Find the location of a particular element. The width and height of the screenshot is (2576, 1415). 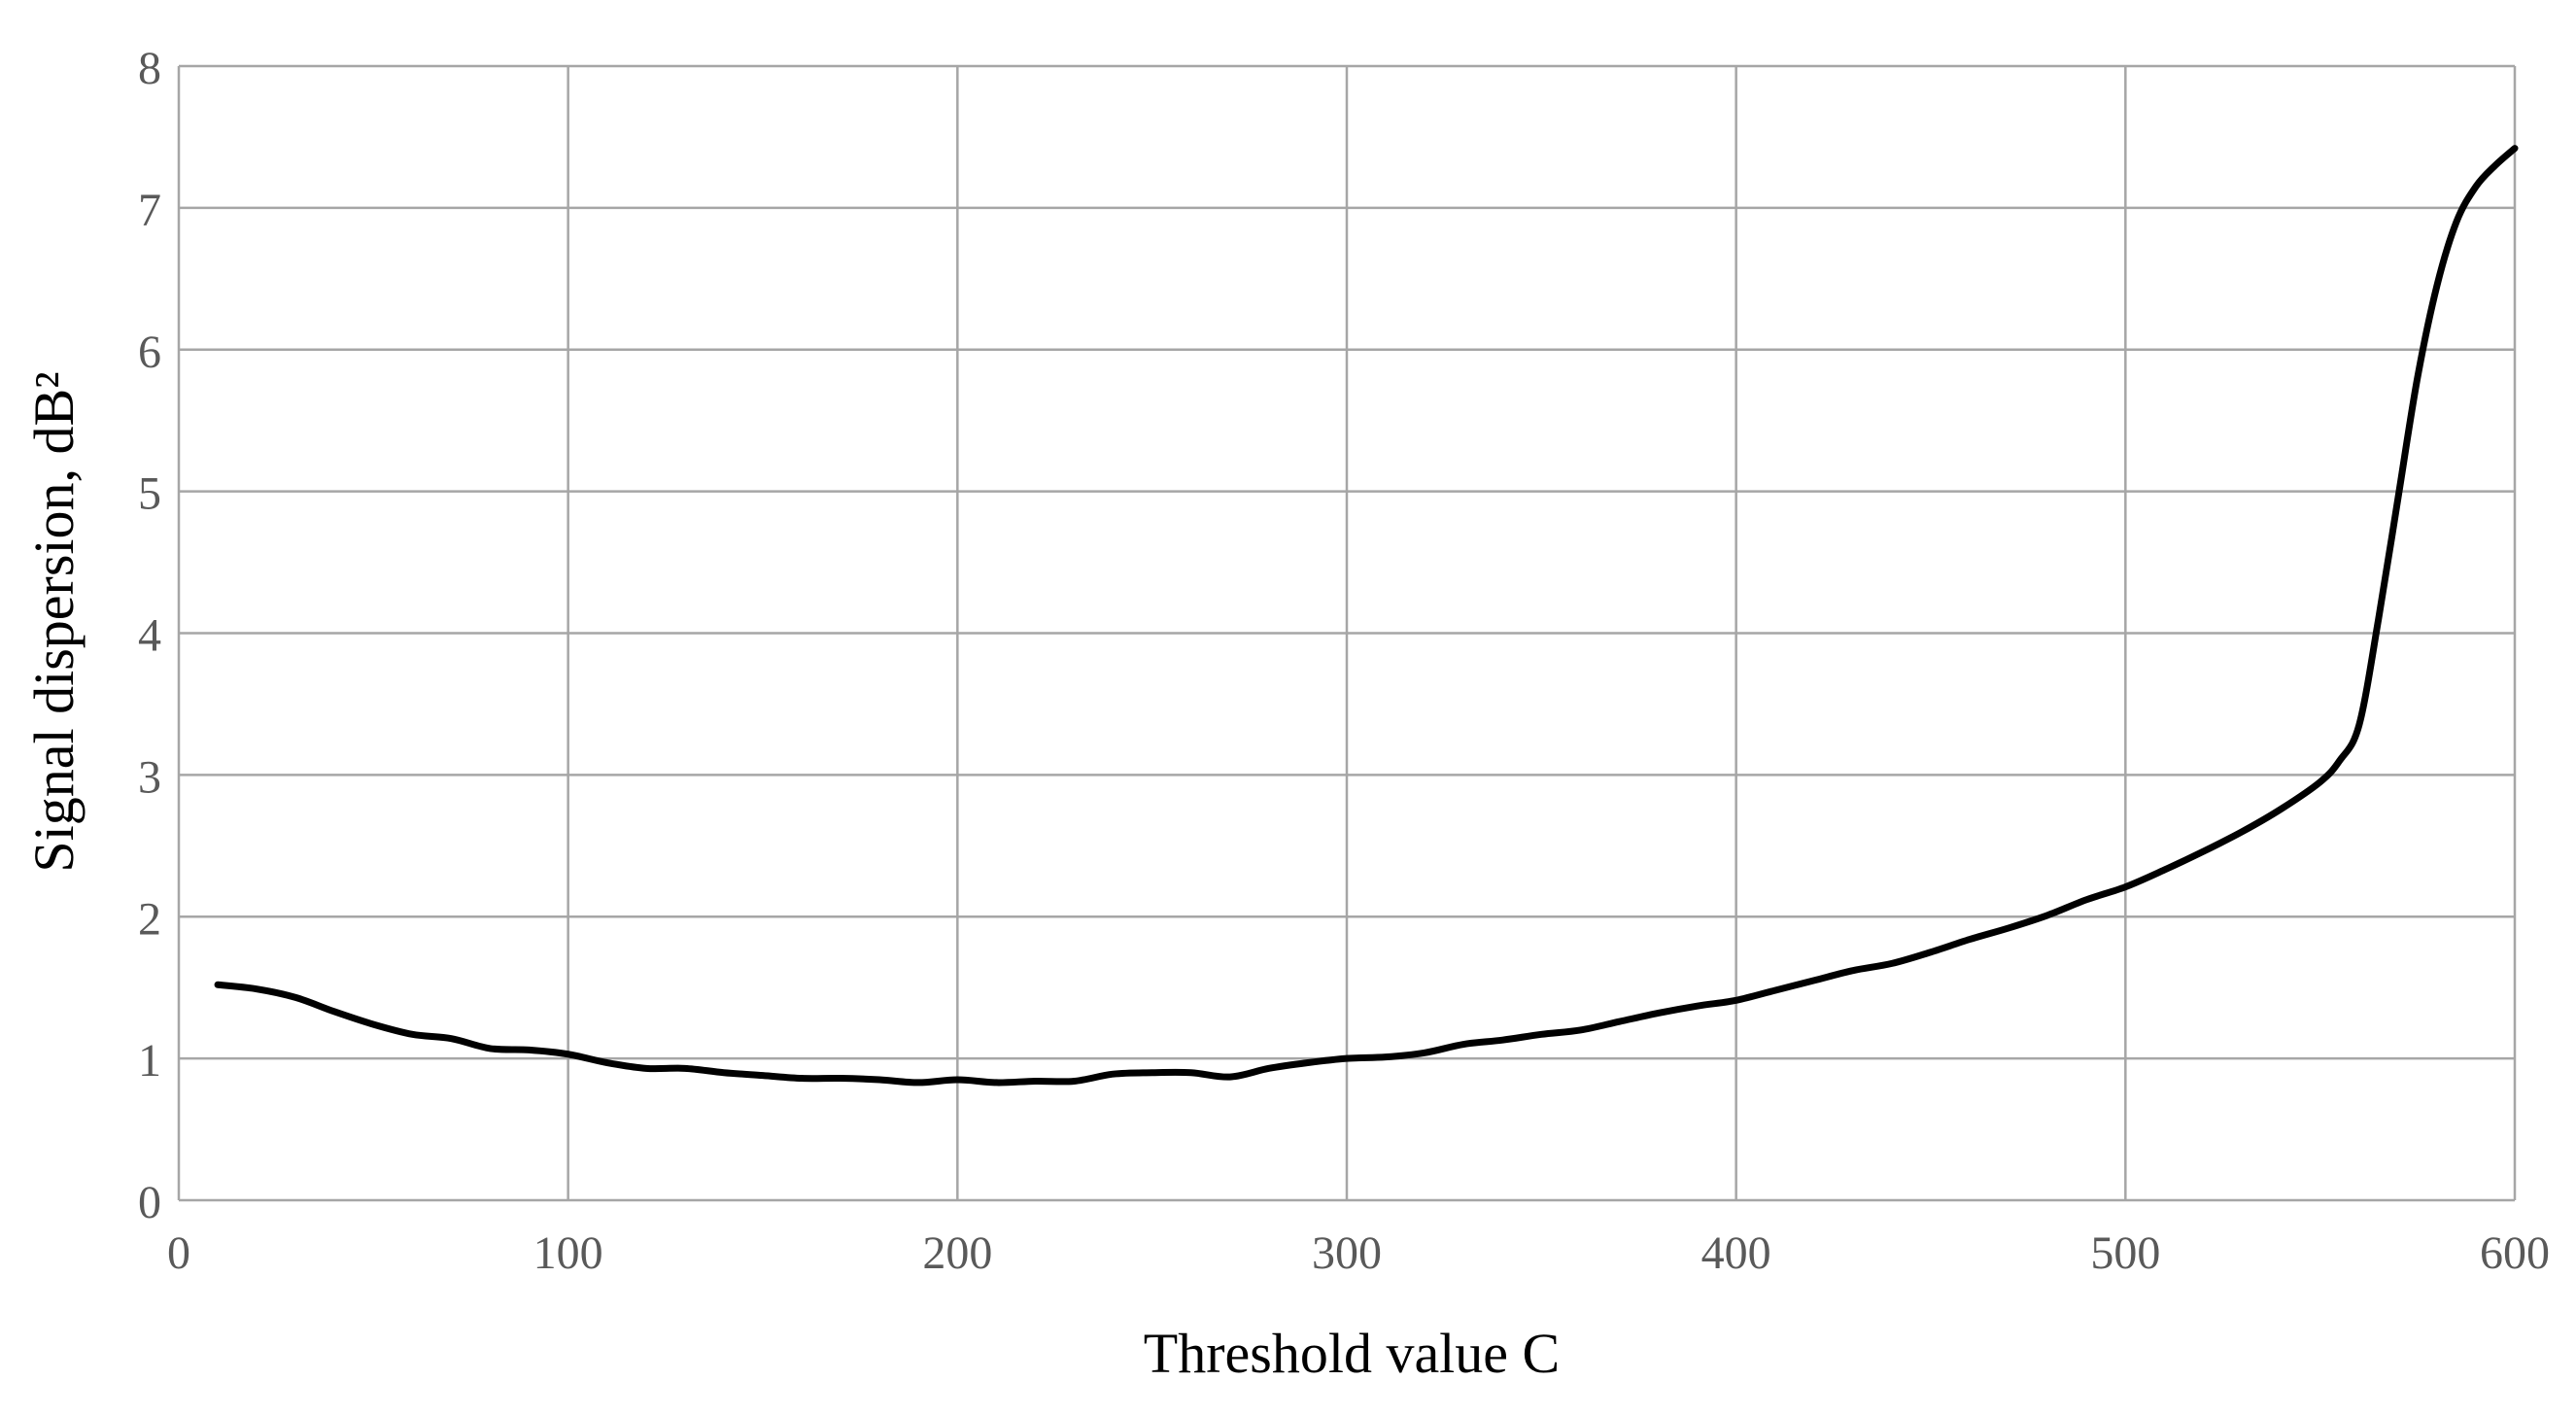

x-axis-title: Threshold value C is located at coordinates (1352, 1353).